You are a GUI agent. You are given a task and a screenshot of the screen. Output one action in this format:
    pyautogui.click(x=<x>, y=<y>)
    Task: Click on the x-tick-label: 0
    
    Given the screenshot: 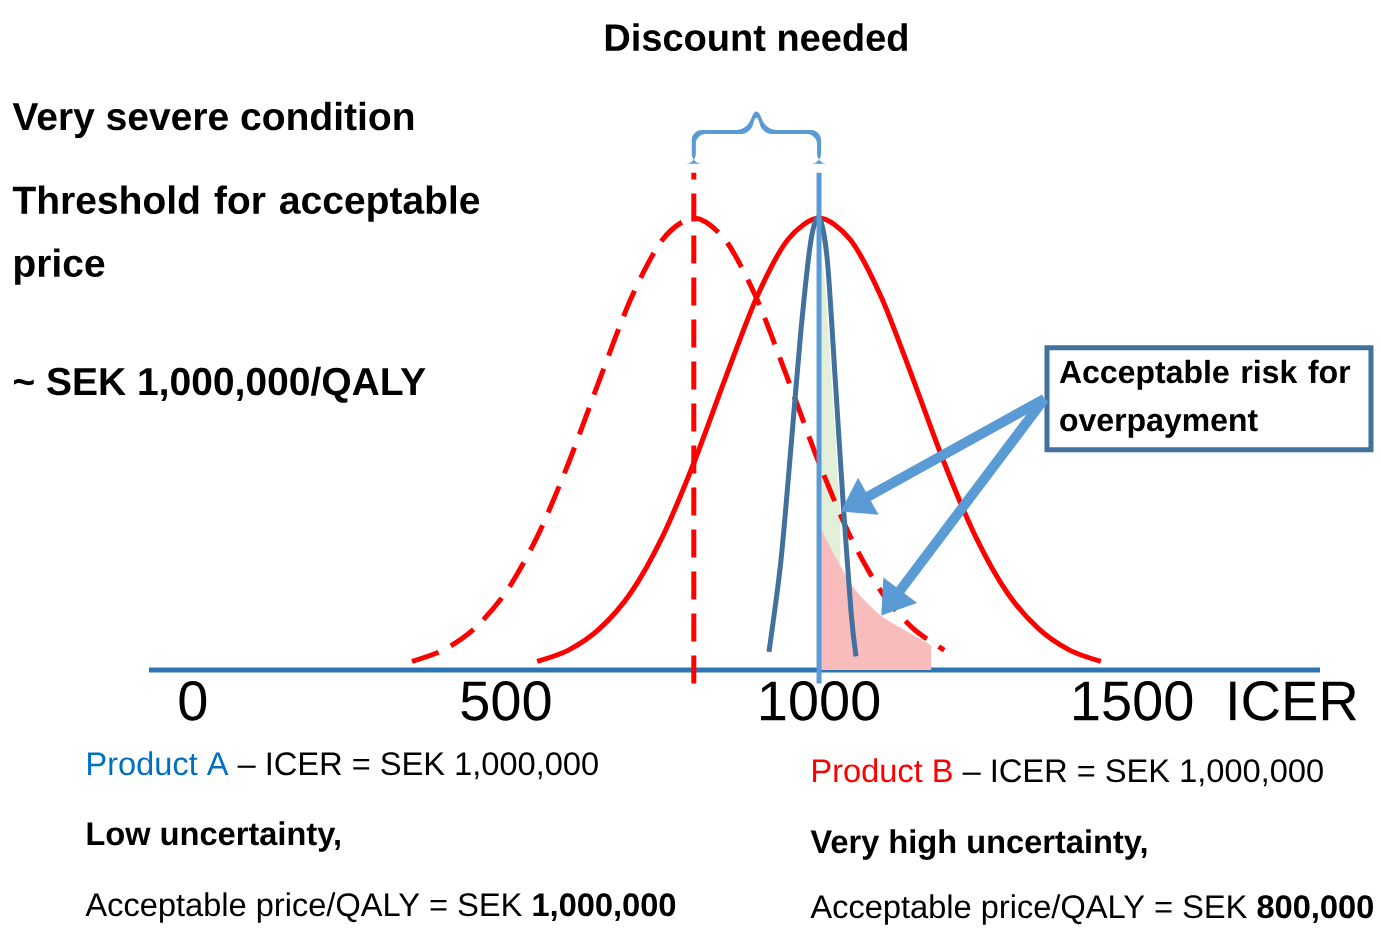 What is the action you would take?
    pyautogui.click(x=193, y=701)
    